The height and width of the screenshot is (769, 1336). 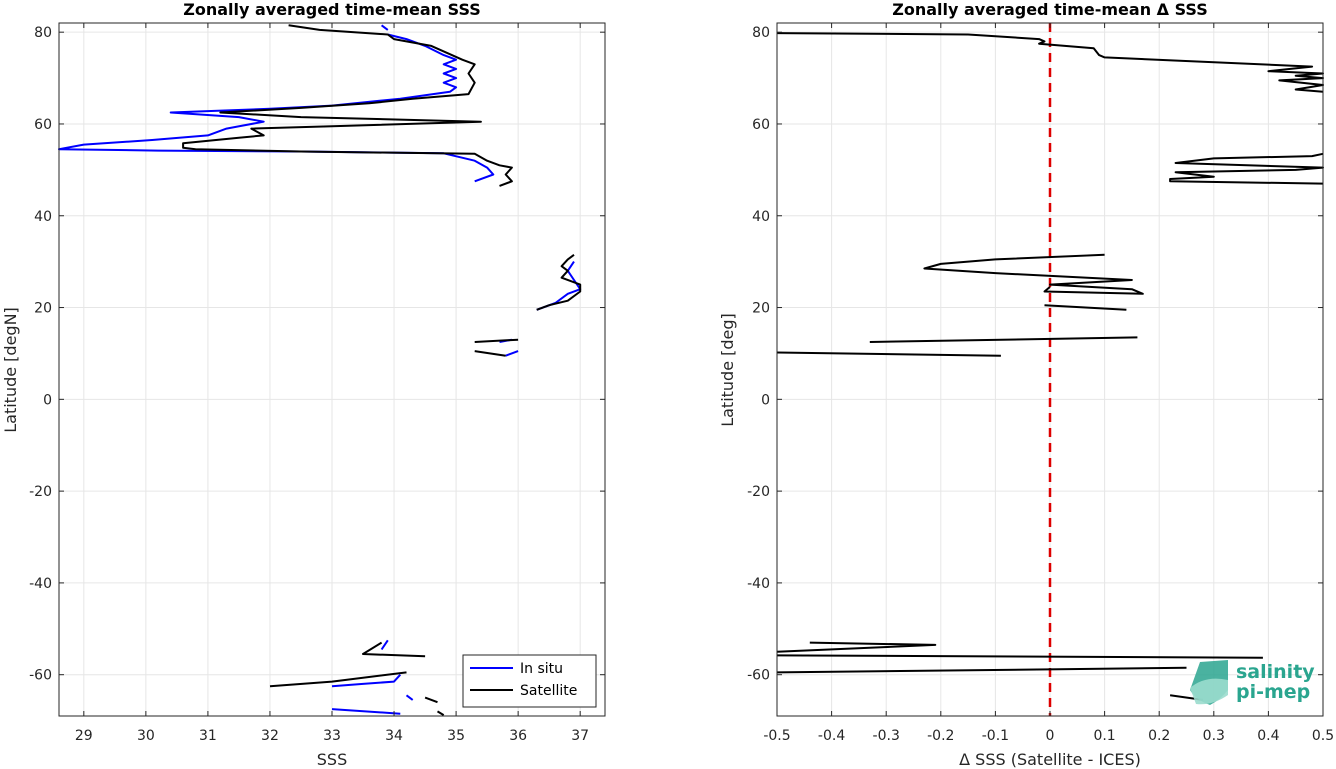 What do you see at coordinates (758, 676) in the screenshot?
I see `right-y-tick-label: -60` at bounding box center [758, 676].